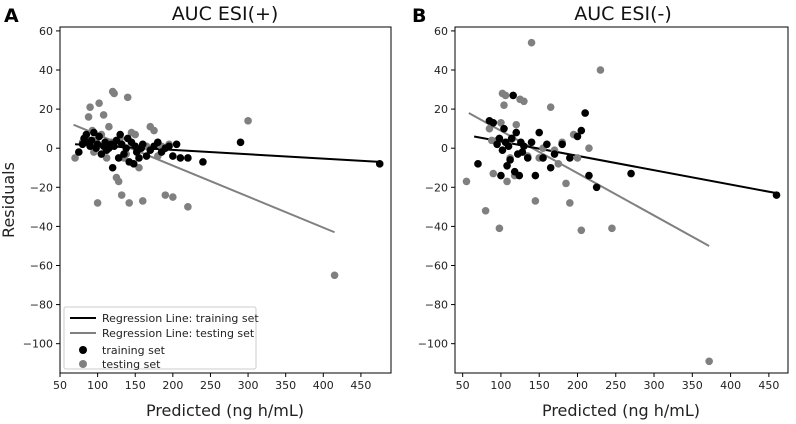  I want to click on legend-swatch-training-point, so click(83, 350).